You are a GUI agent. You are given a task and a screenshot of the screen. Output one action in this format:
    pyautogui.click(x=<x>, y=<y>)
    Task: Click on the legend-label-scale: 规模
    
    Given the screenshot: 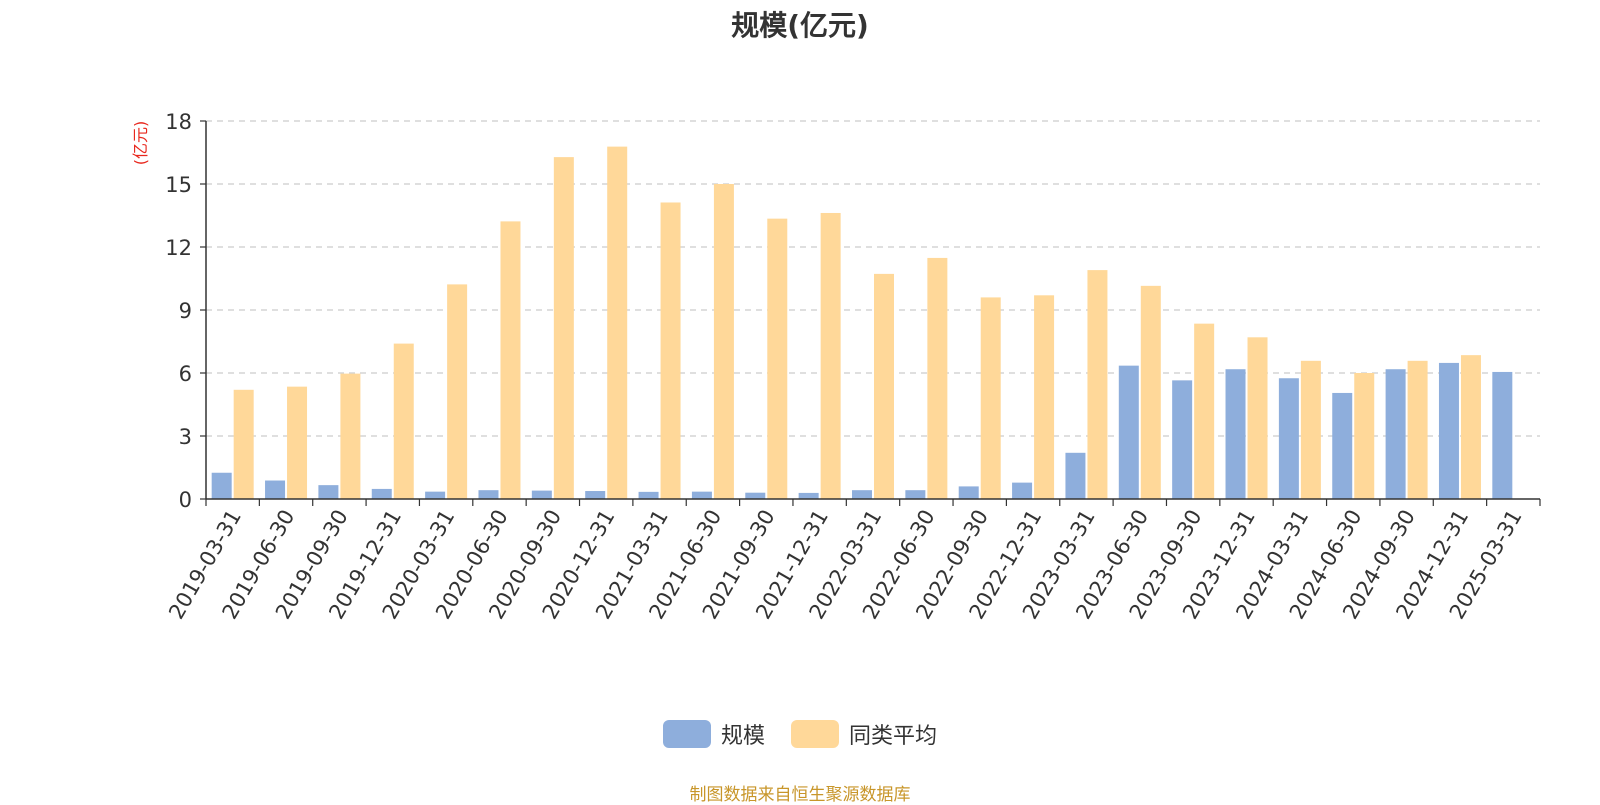 What is the action you would take?
    pyautogui.click(x=742, y=736)
    